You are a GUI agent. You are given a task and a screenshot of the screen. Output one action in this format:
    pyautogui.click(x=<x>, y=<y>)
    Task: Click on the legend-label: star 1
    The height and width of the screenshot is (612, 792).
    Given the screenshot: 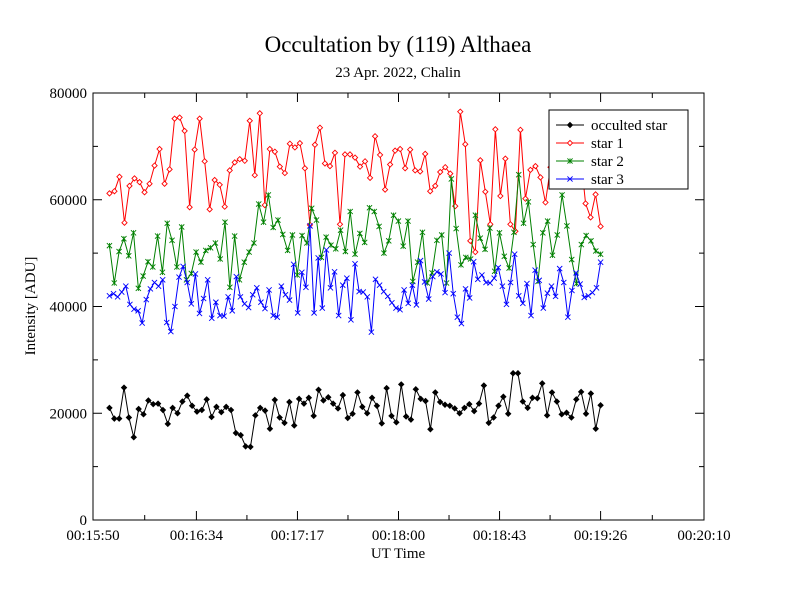 What is the action you would take?
    pyautogui.click(x=607, y=144)
    